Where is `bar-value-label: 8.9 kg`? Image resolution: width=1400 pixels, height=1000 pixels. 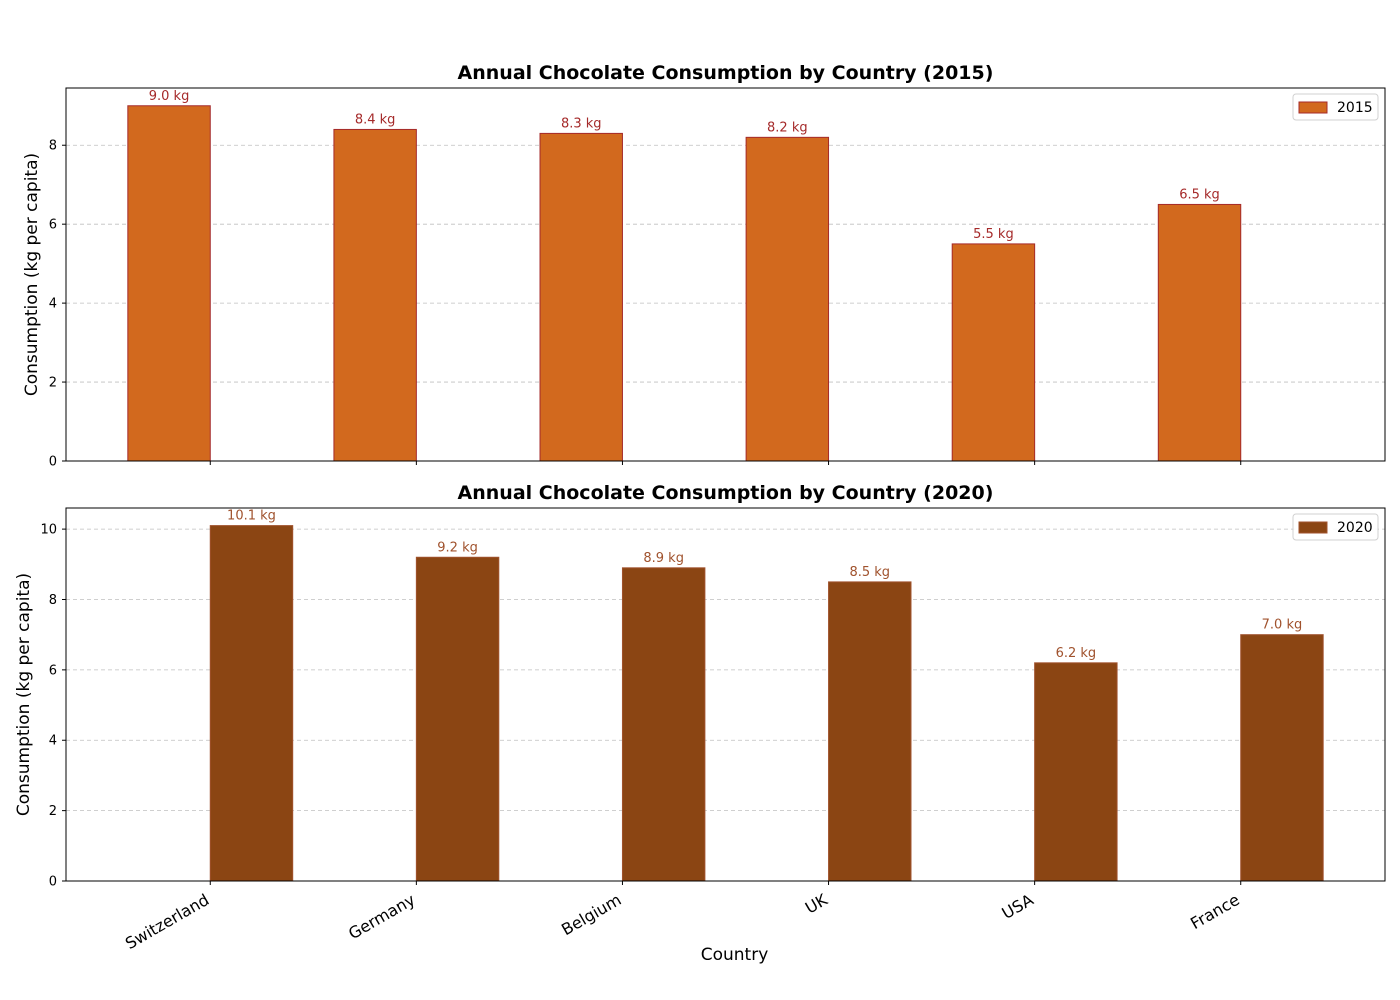
bar-value-label: 8.9 kg is located at coordinates (663, 558).